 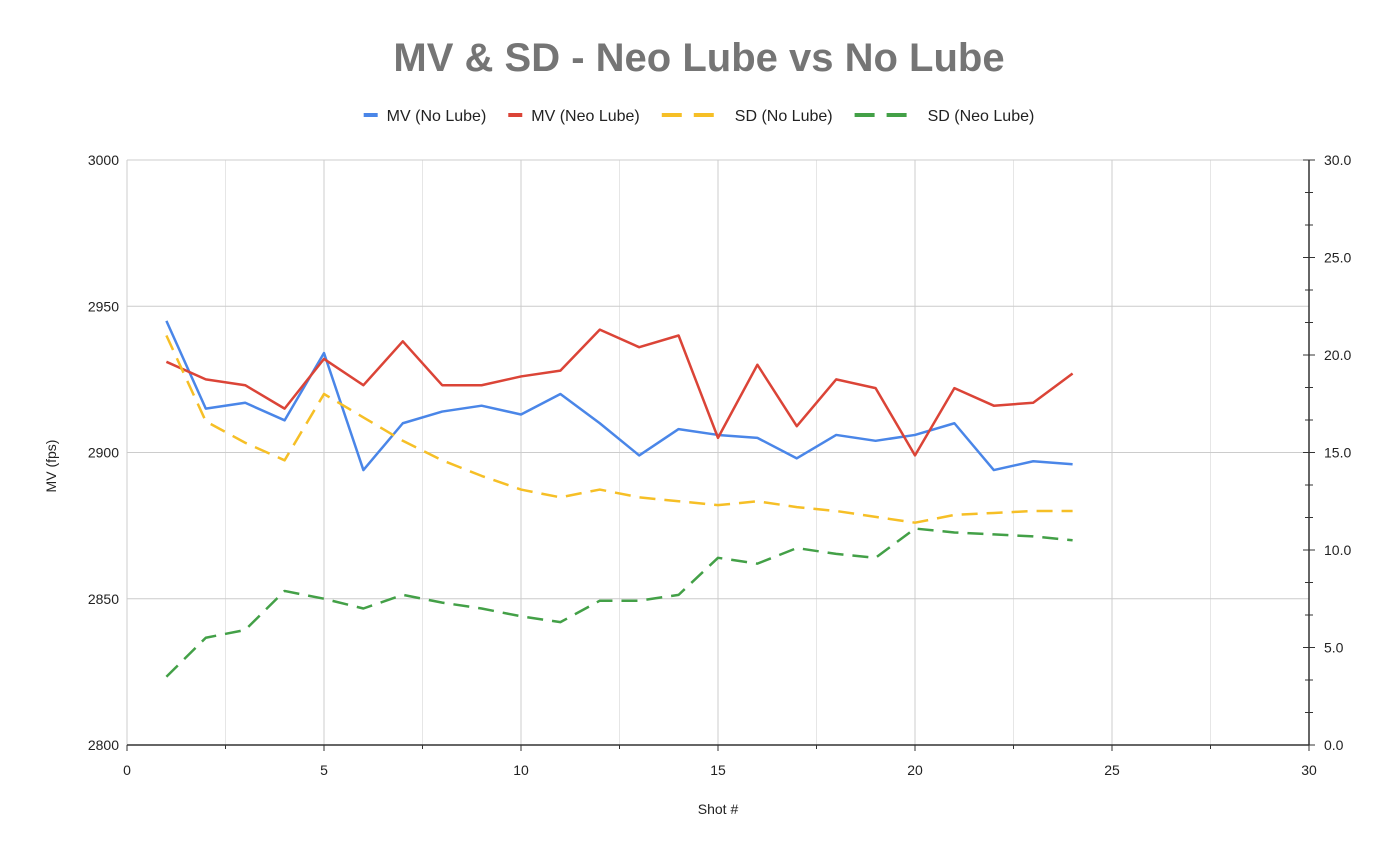 What do you see at coordinates (103, 745) in the screenshot?
I see `y-tick-label: 2800` at bounding box center [103, 745].